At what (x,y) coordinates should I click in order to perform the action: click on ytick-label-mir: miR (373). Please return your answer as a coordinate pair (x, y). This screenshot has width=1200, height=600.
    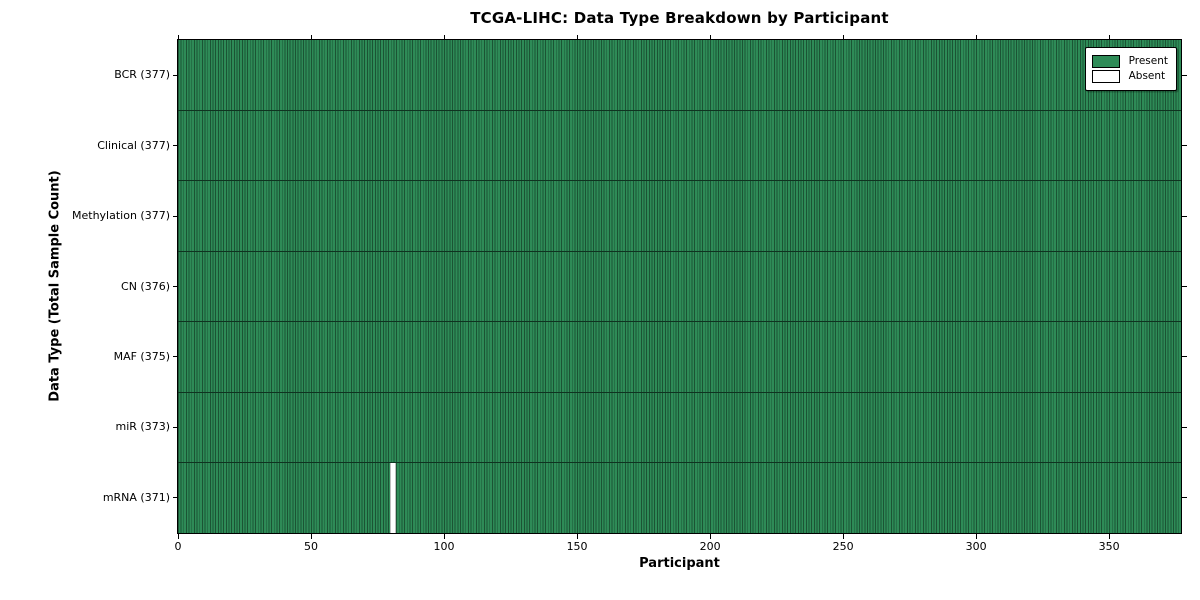
    Looking at the image, I should click on (143, 427).